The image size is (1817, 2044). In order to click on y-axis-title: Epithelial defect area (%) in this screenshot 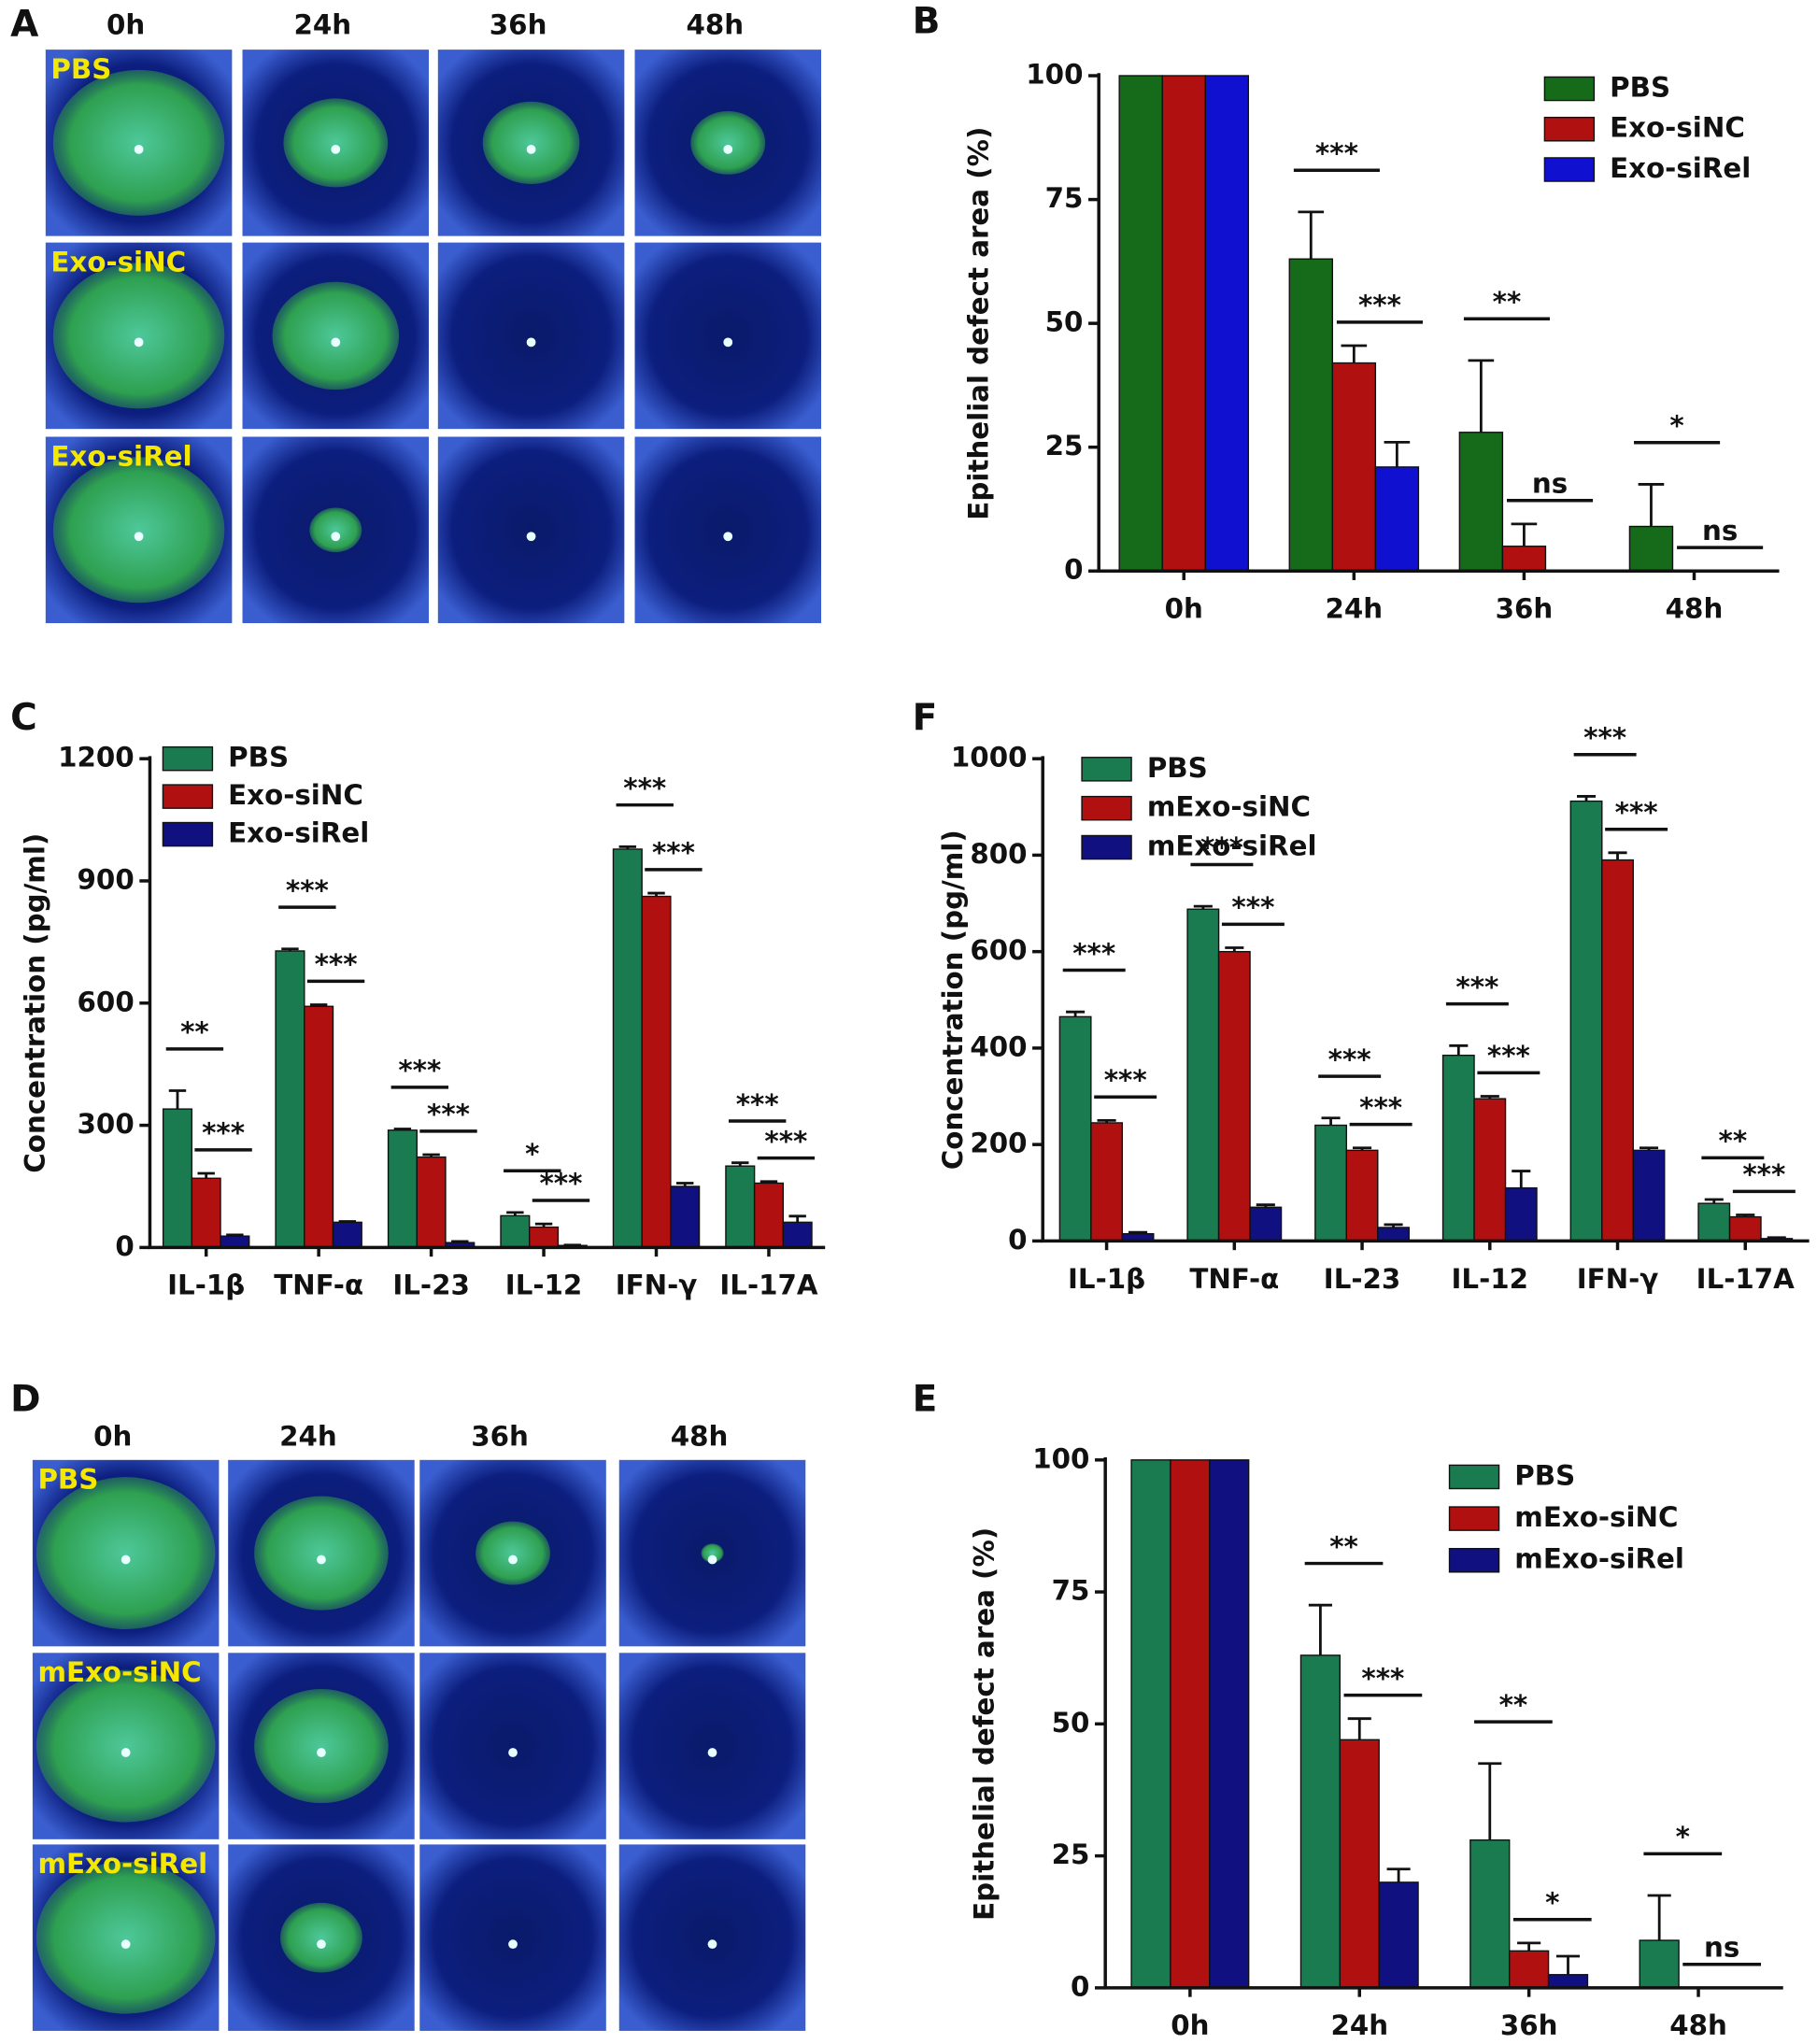, I will do `click(984, 1724)`.